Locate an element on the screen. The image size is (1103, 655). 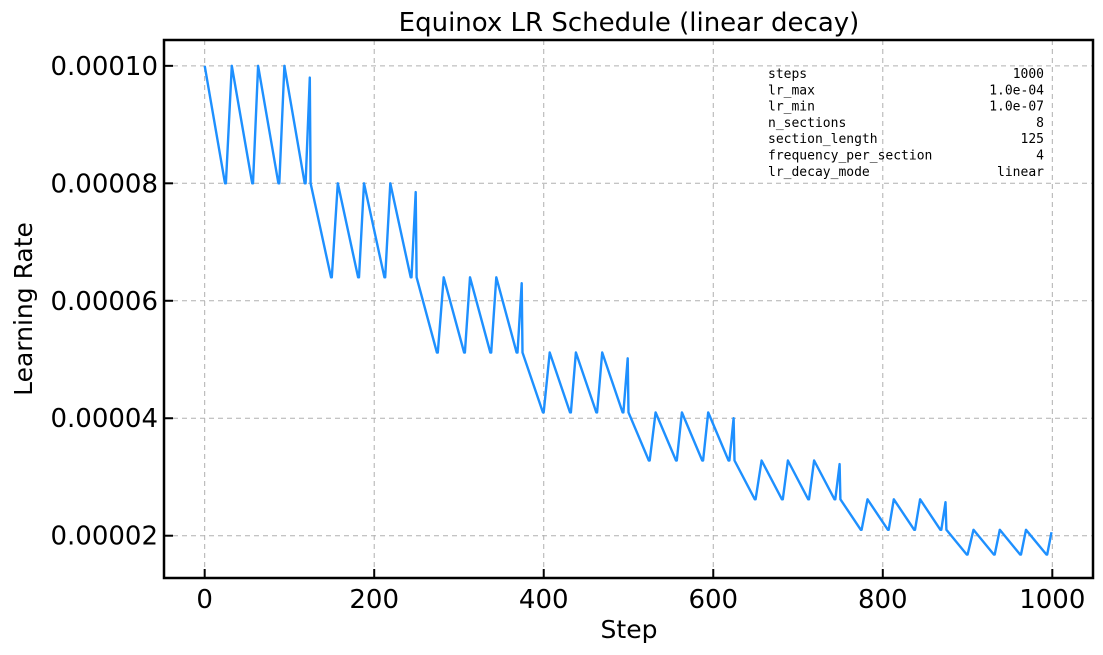
y-tick-label: 0.00004 is located at coordinates (104, 419).